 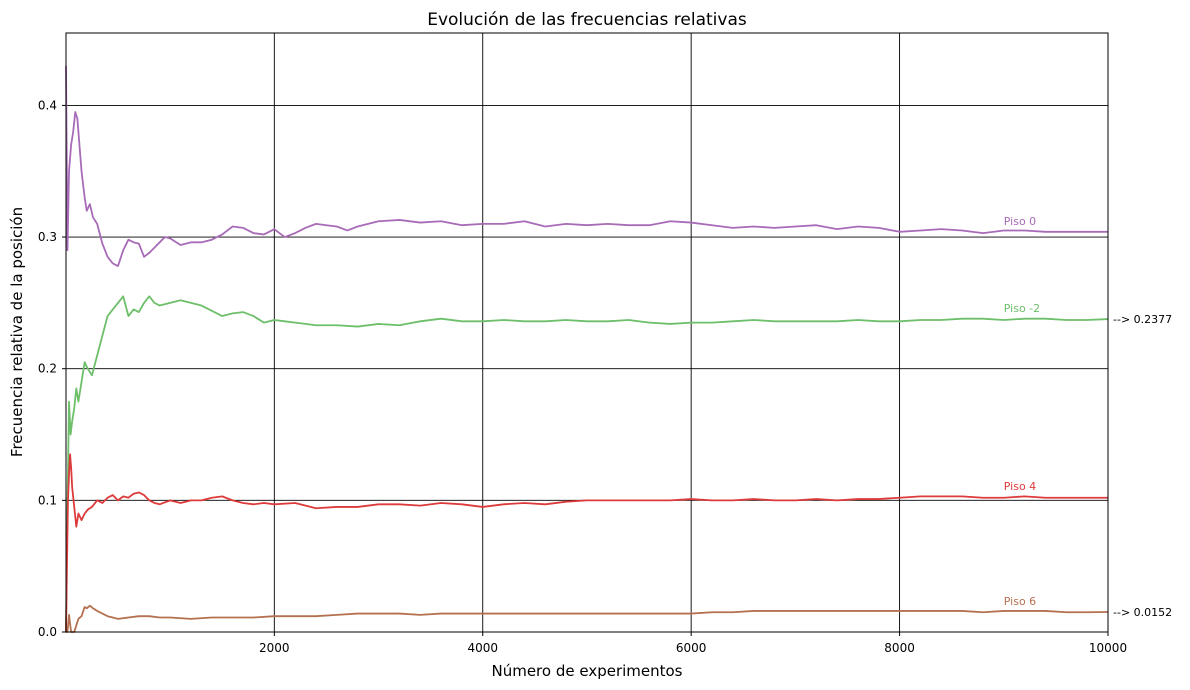 I want to click on final-value-annotation-piso-6: --> 0.0152, so click(x=1142, y=612).